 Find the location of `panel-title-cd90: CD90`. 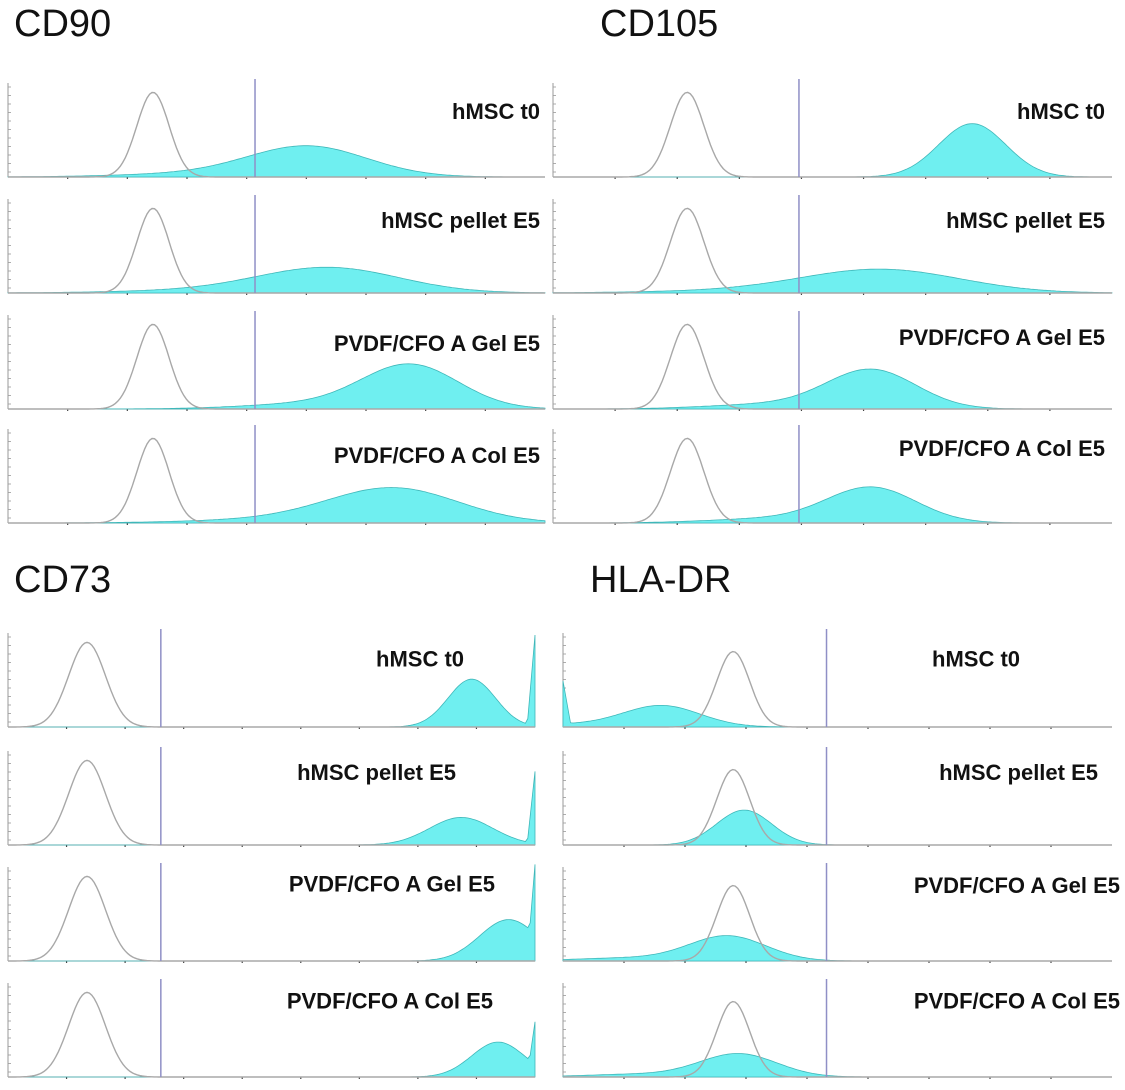

panel-title-cd90: CD90 is located at coordinates (62, 24).